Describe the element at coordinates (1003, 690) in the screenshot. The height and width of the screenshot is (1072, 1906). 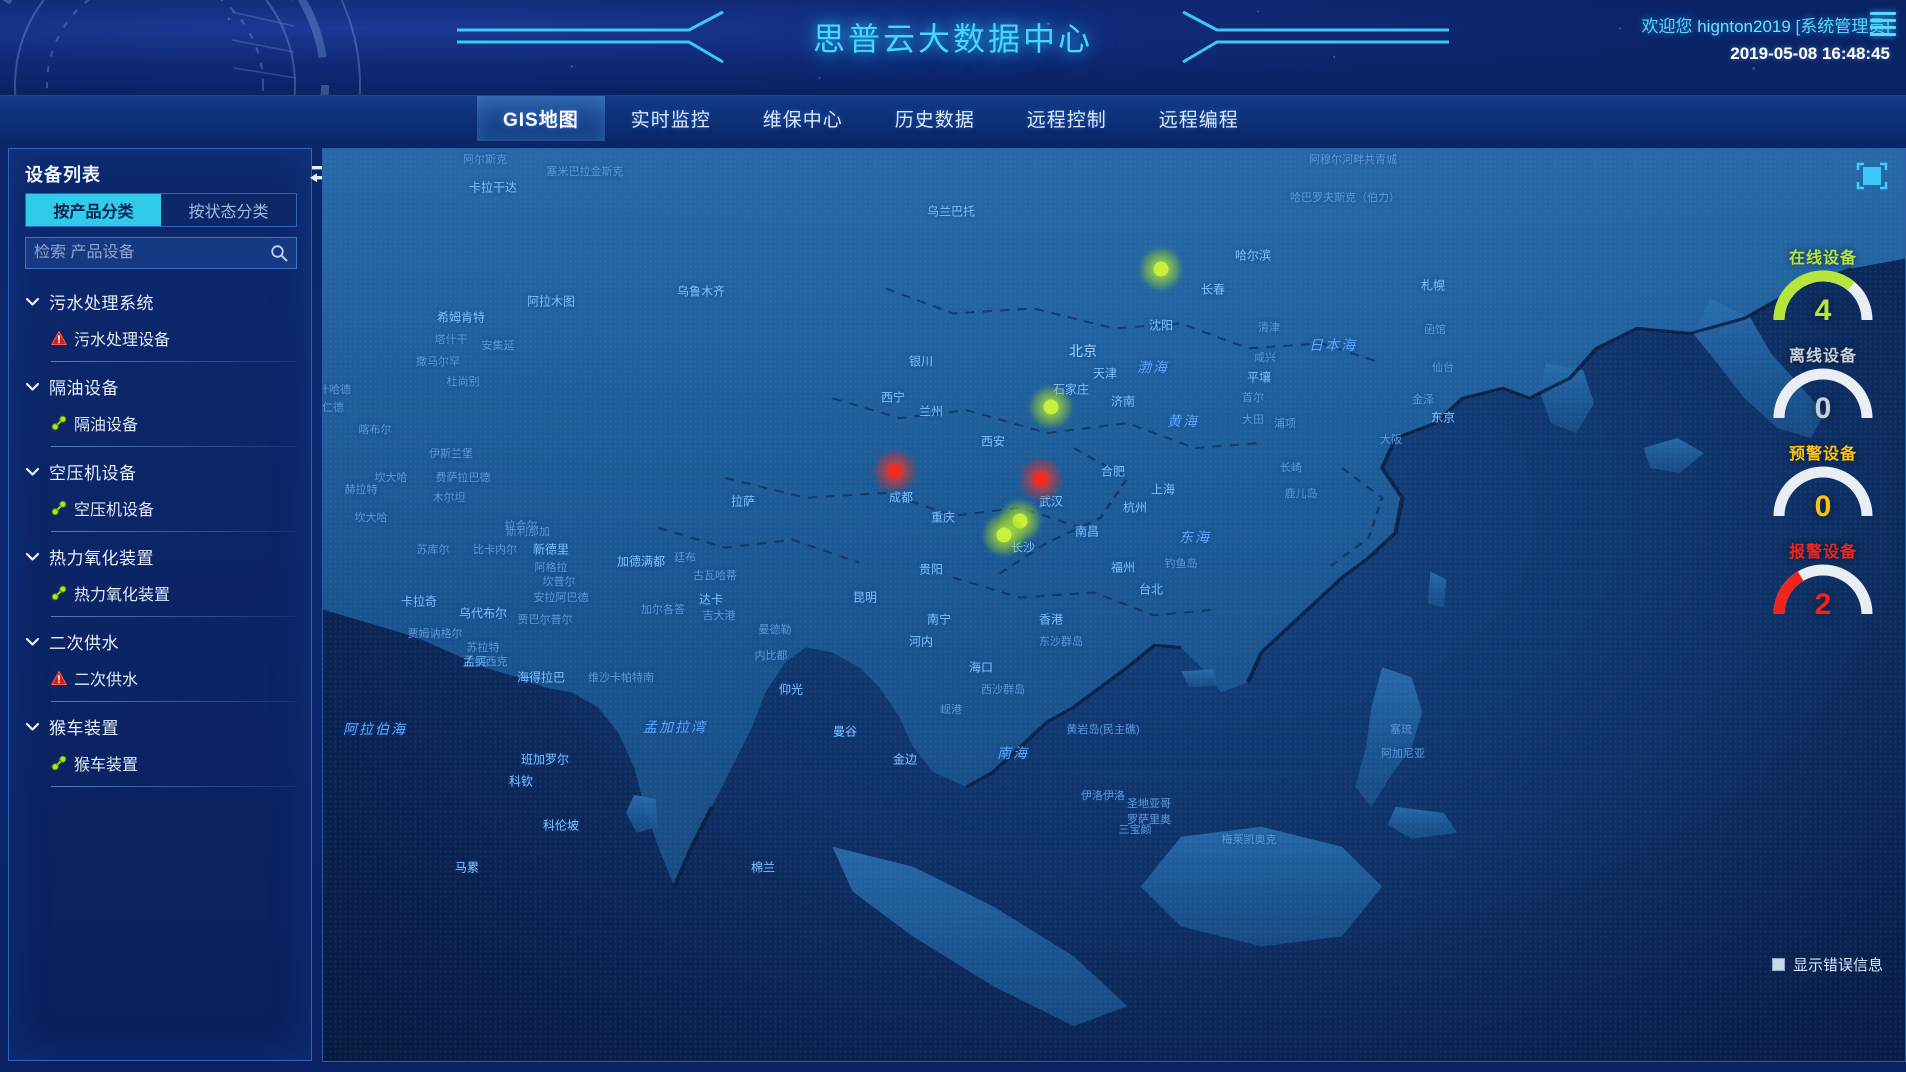
I see `map-label: 西沙群岛` at that location.